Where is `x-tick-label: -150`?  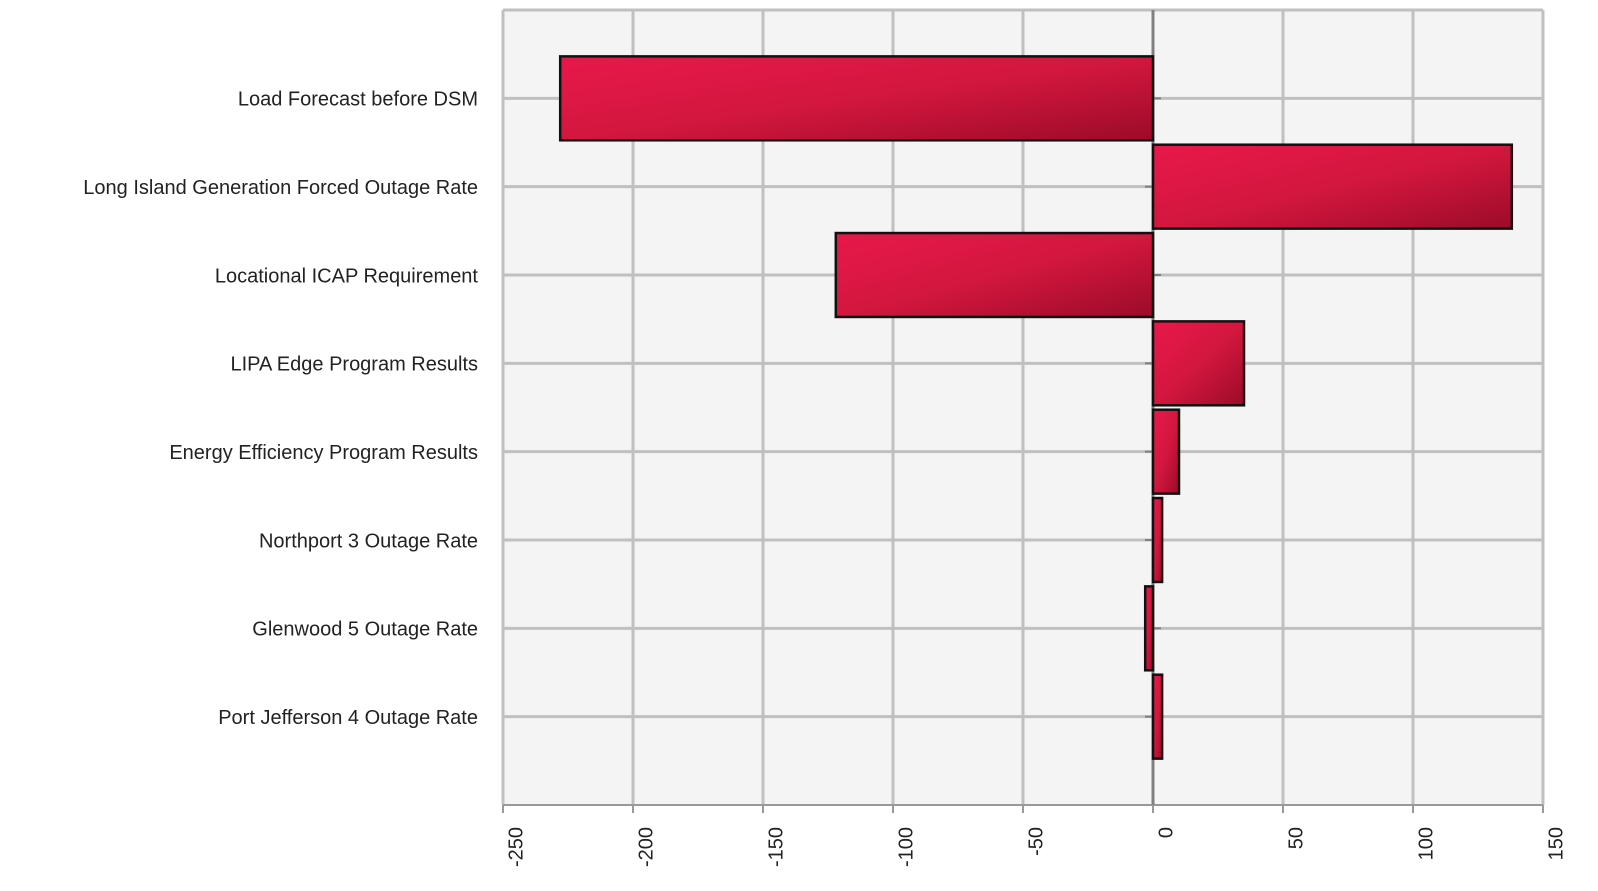 x-tick-label: -150 is located at coordinates (776, 847).